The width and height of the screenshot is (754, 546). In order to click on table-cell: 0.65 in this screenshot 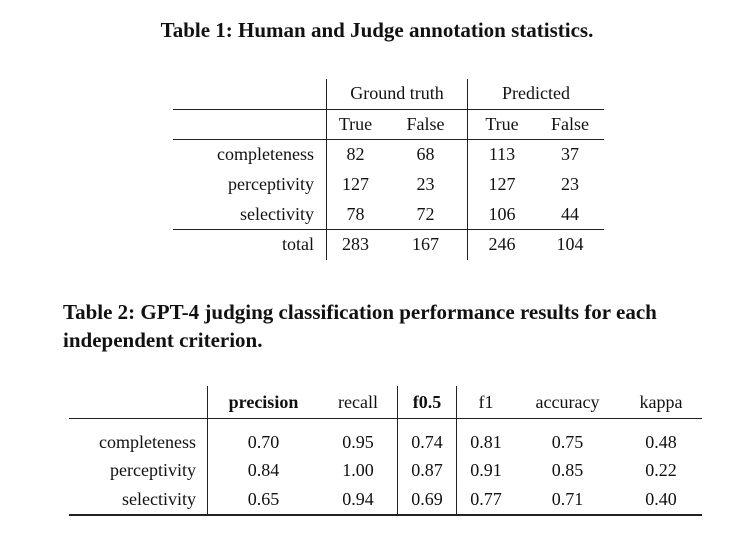, I will do `click(263, 500)`.